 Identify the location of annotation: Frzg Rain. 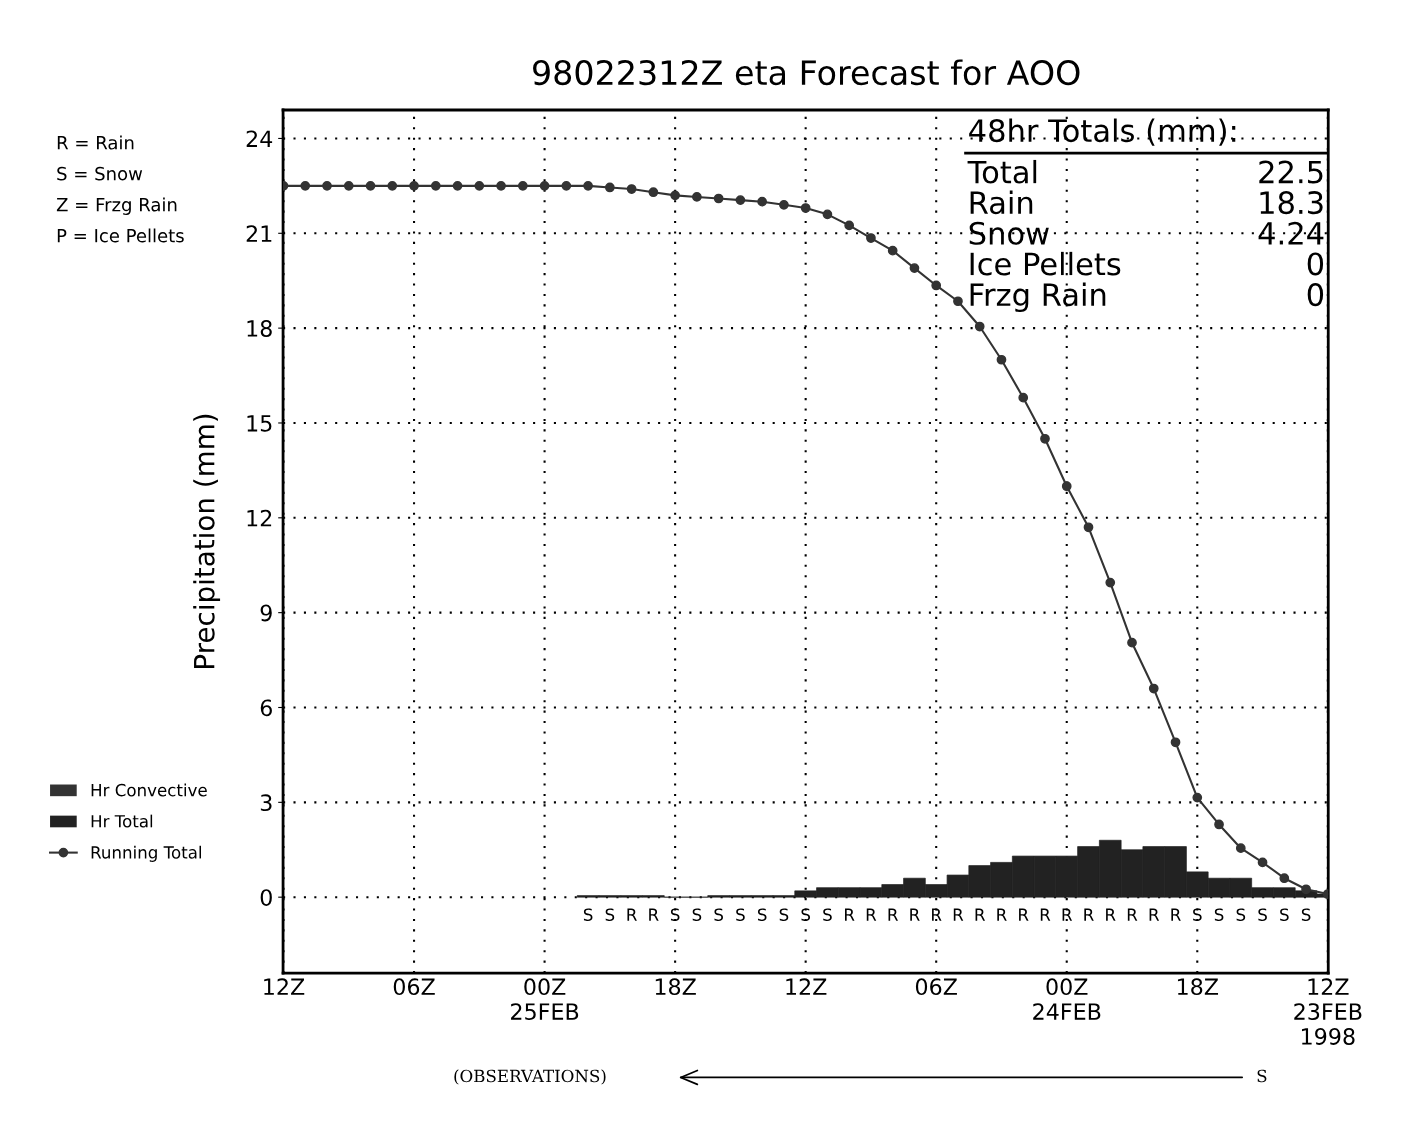
(1038, 297).